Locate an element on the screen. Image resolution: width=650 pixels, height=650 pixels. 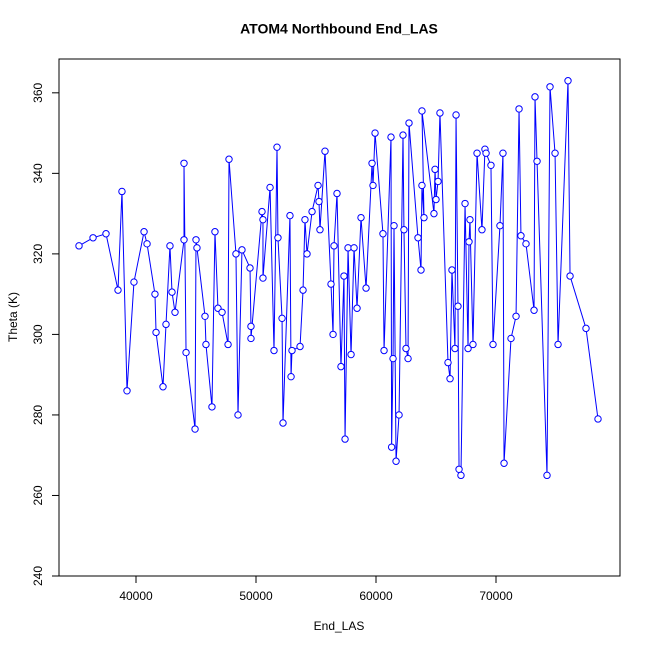
x-tick-label: 40000 is located at coordinates (136, 596).